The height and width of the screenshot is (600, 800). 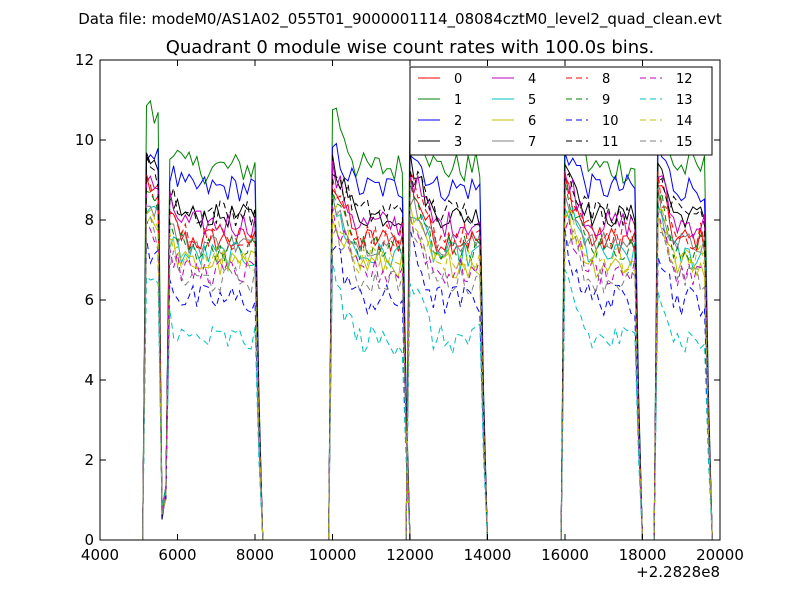 What do you see at coordinates (458, 79) in the screenshot?
I see `legend-label-0: 0` at bounding box center [458, 79].